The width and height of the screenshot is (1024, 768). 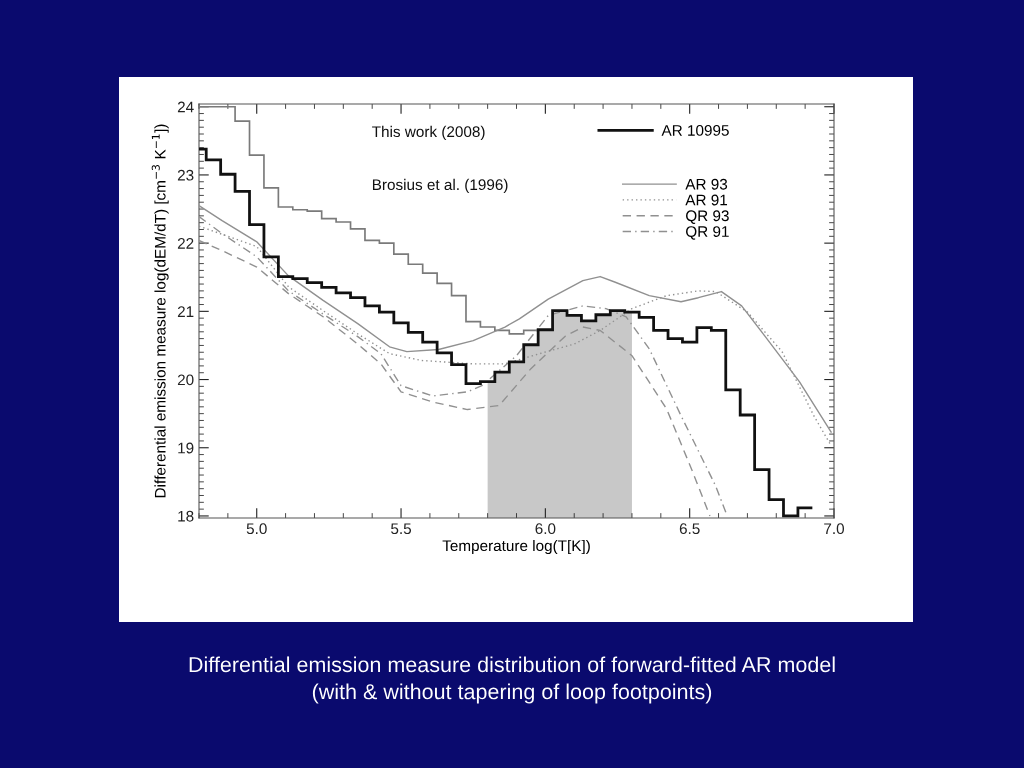 What do you see at coordinates (401, 529) in the screenshot?
I see `x-tick-label: 5.5` at bounding box center [401, 529].